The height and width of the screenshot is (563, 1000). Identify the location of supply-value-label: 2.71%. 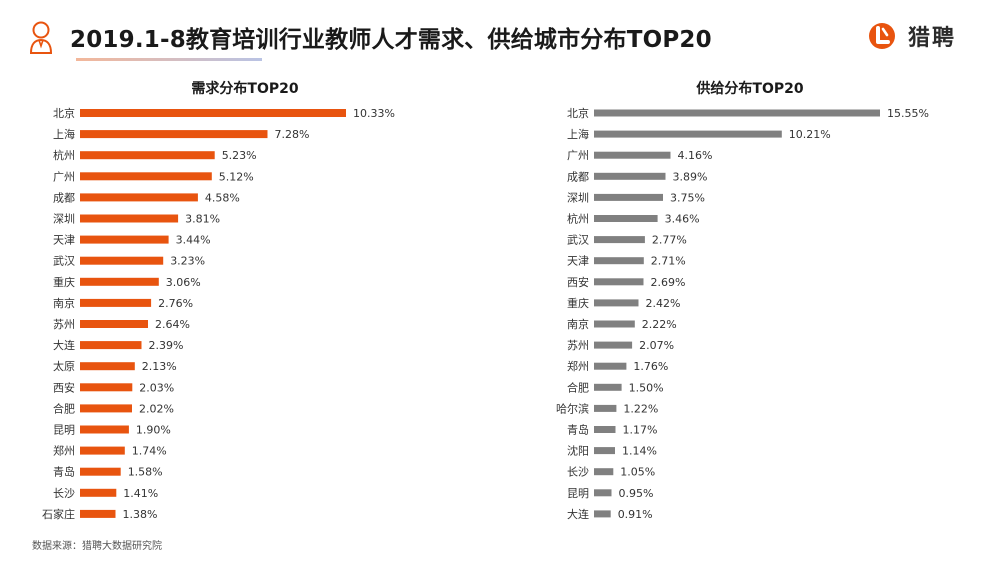
(668, 261).